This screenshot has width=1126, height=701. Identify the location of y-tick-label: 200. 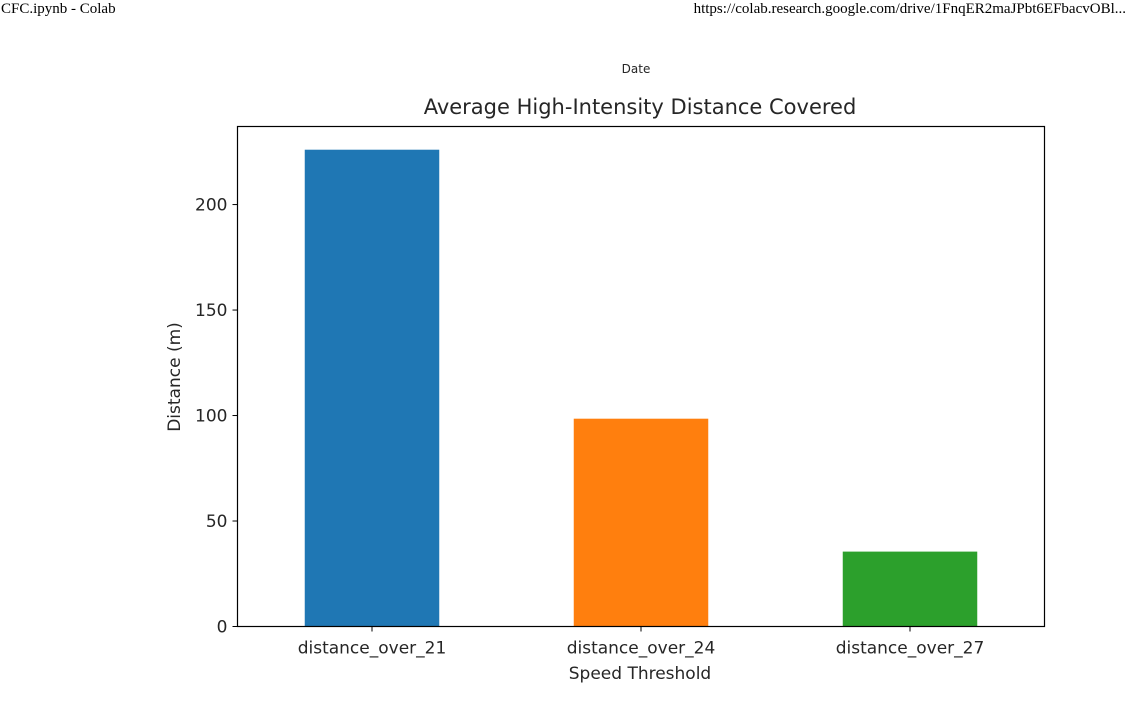
(211, 206).